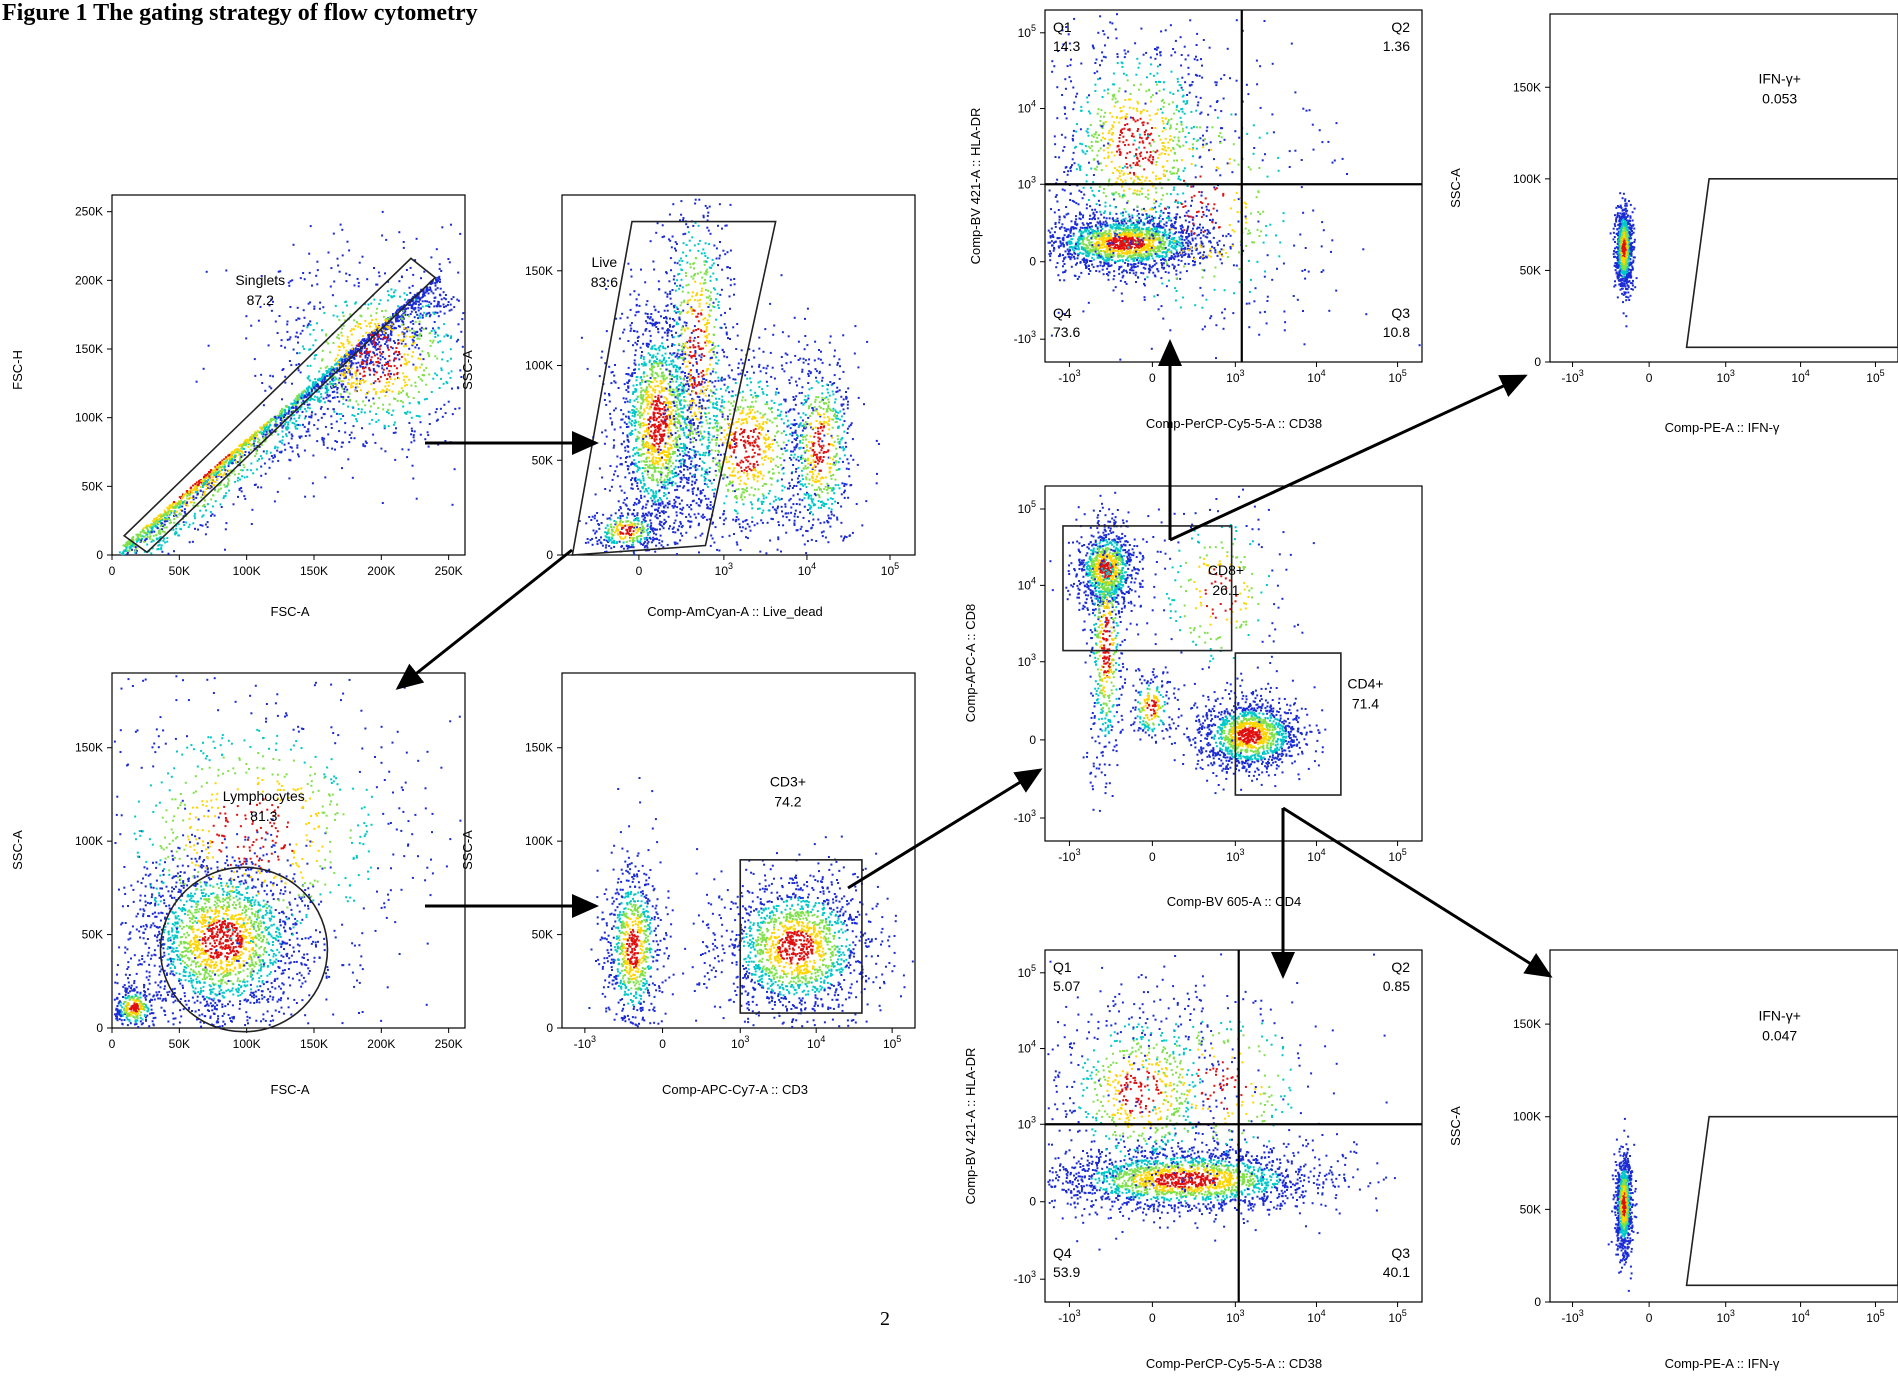 The width and height of the screenshot is (1898, 1379). What do you see at coordinates (17, 370) in the screenshot?
I see `y-axis-label: FSC-H` at bounding box center [17, 370].